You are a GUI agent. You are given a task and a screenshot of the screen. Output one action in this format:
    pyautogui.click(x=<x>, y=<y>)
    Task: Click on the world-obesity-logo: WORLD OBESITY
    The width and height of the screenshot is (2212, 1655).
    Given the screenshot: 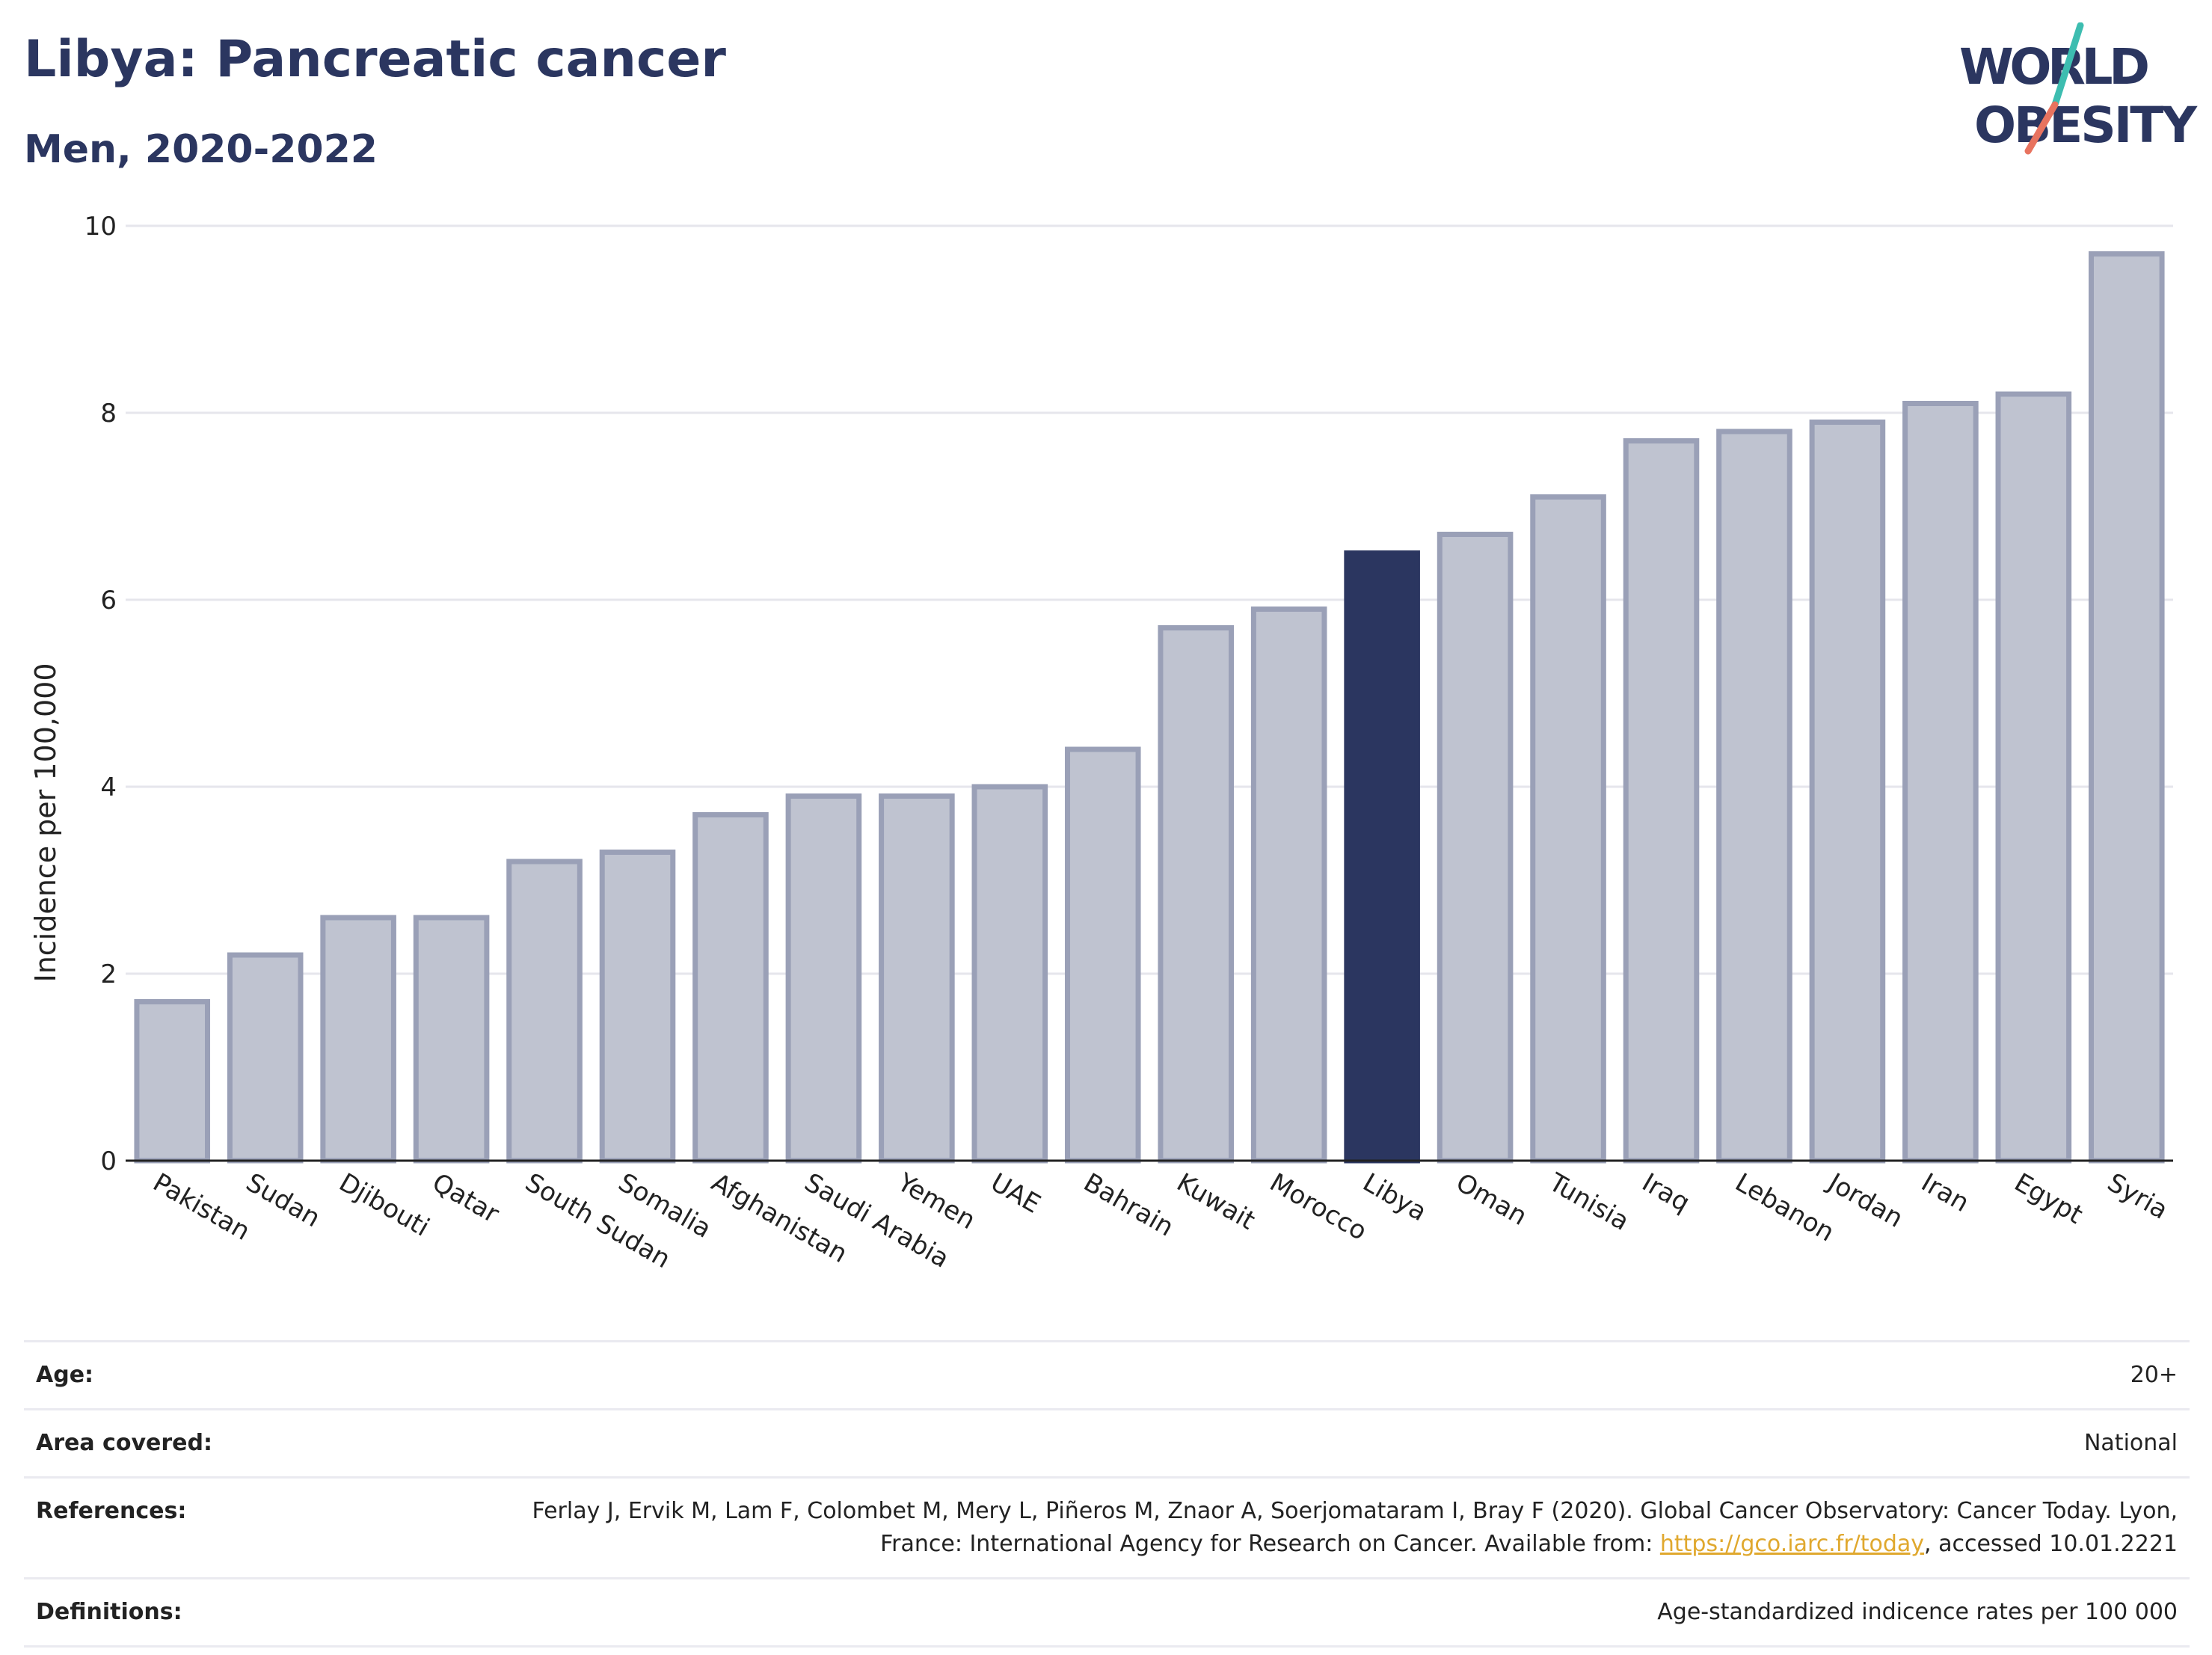 What is the action you would take?
    pyautogui.click(x=2078, y=88)
    